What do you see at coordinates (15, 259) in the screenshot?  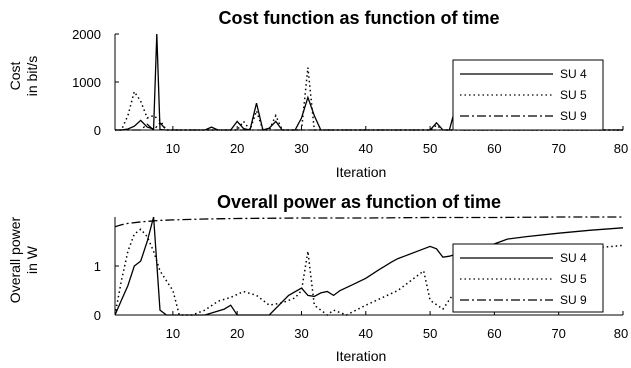 I see `y-axis-label-line-1: Overall power` at bounding box center [15, 259].